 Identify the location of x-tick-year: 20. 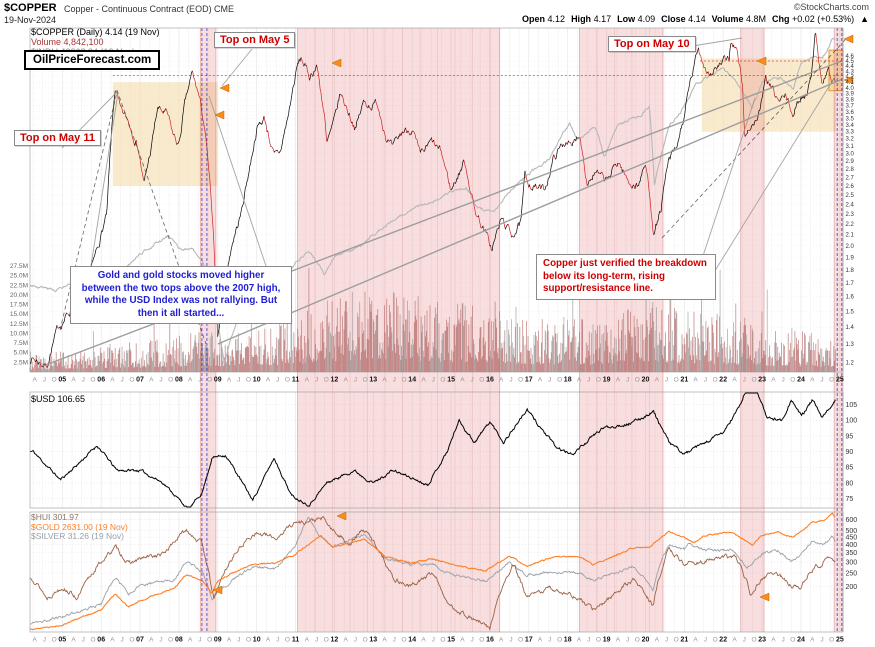
(646, 640).